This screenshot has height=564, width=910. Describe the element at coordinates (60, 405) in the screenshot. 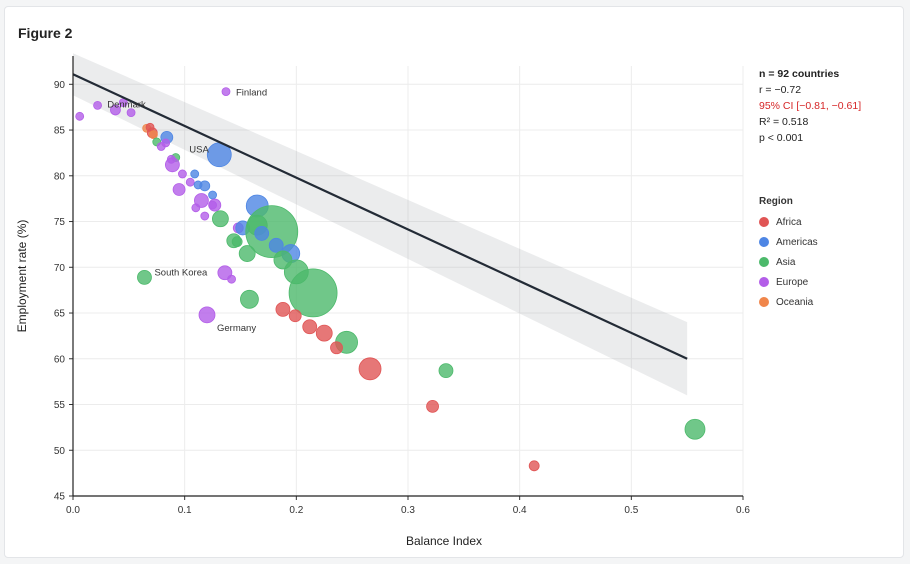

I see `y-tick-label: 55` at that location.